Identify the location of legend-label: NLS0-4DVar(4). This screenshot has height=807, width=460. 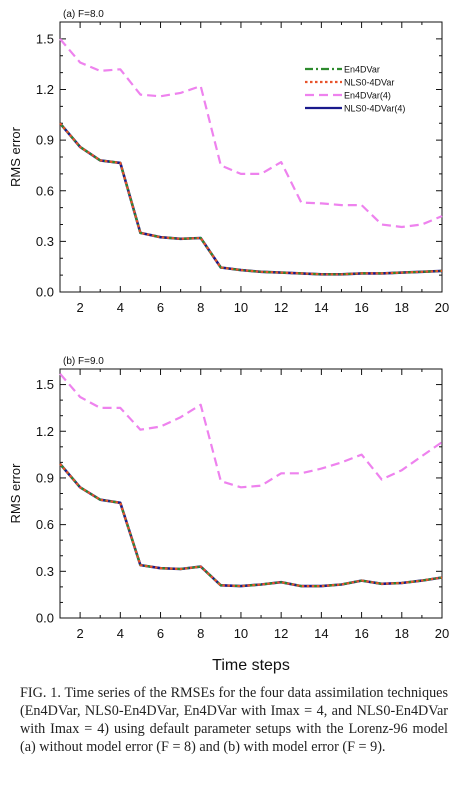
(374, 109).